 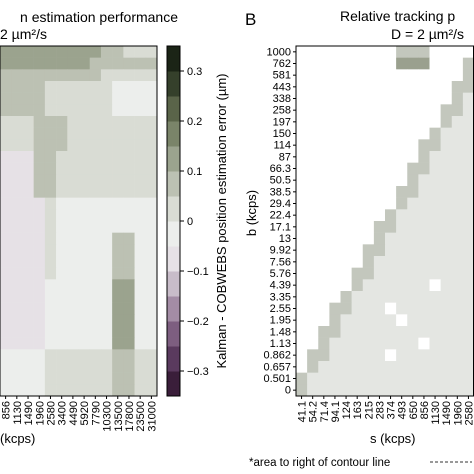 What do you see at coordinates (282, 99) in the screenshot?
I see `panel-b-y-tick-label: 338` at bounding box center [282, 99].